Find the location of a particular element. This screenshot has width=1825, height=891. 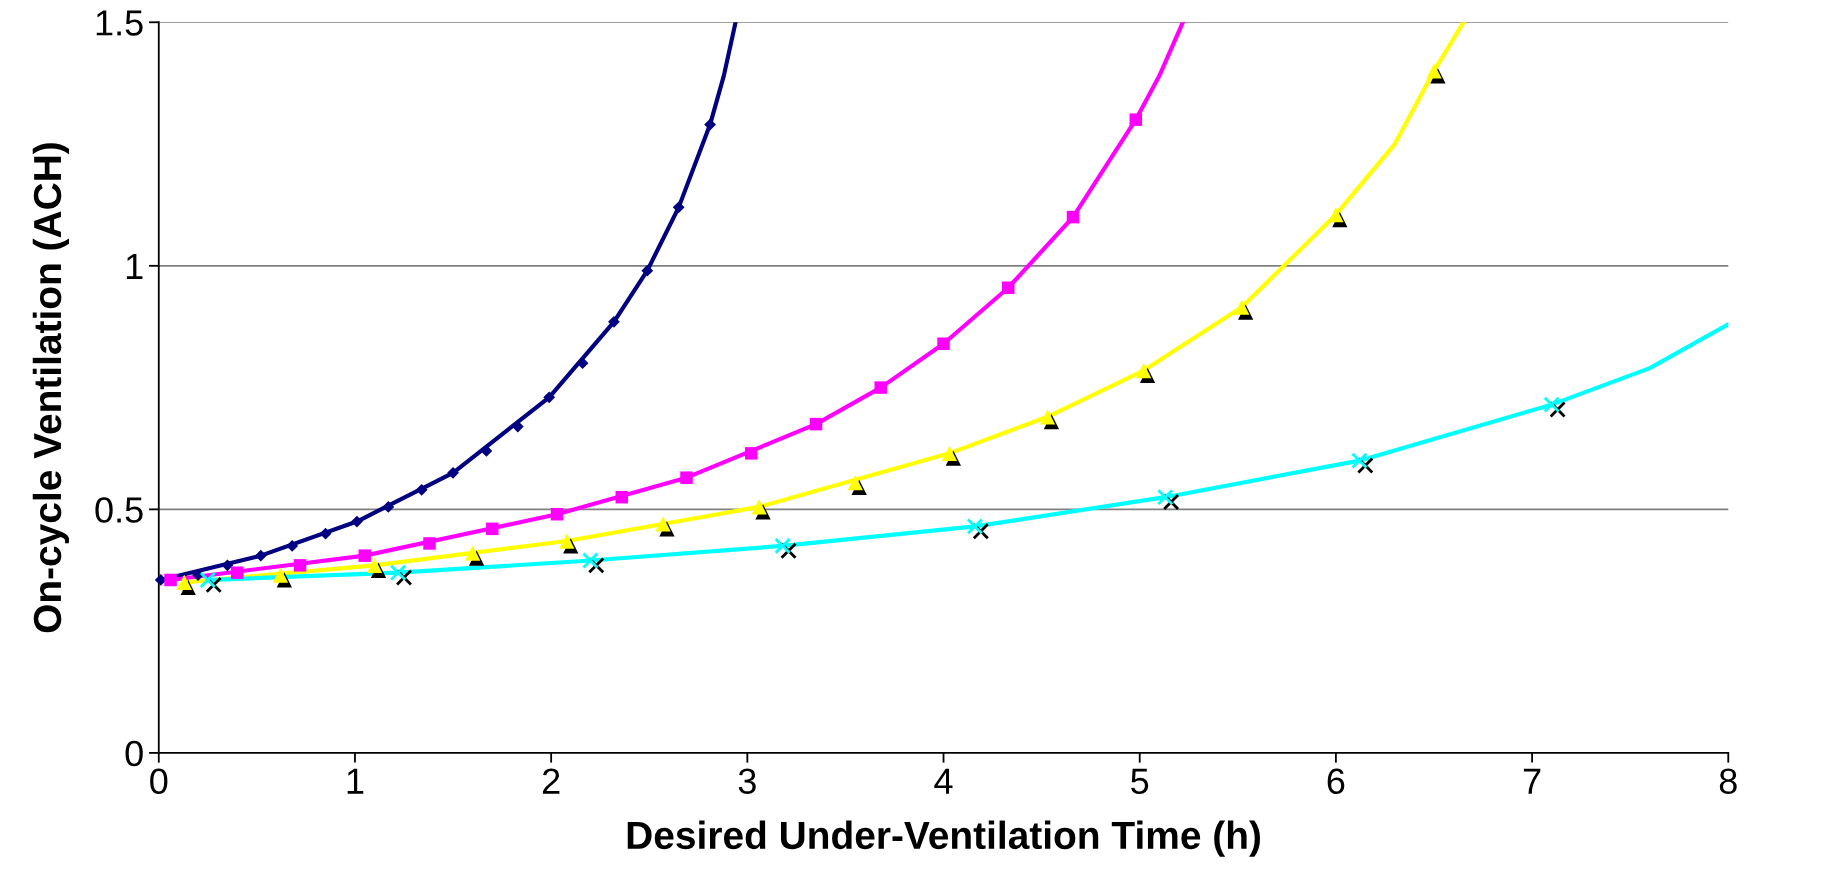

x-tick-label: 0 is located at coordinates (159, 781).